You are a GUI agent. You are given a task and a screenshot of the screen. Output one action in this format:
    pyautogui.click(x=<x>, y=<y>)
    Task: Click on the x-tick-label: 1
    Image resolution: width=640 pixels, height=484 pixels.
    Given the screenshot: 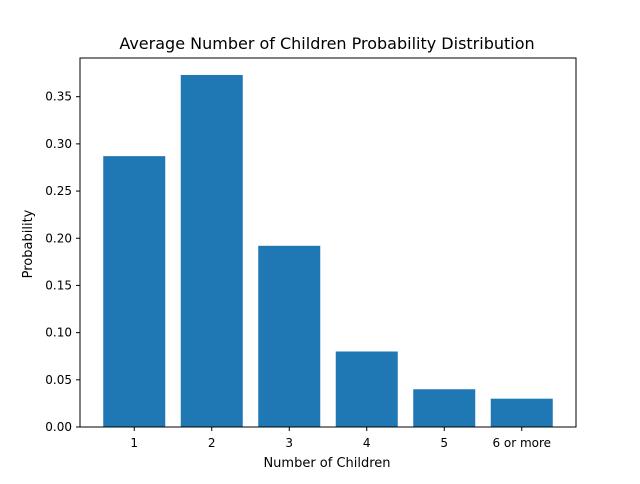 What is the action you would take?
    pyautogui.click(x=134, y=443)
    